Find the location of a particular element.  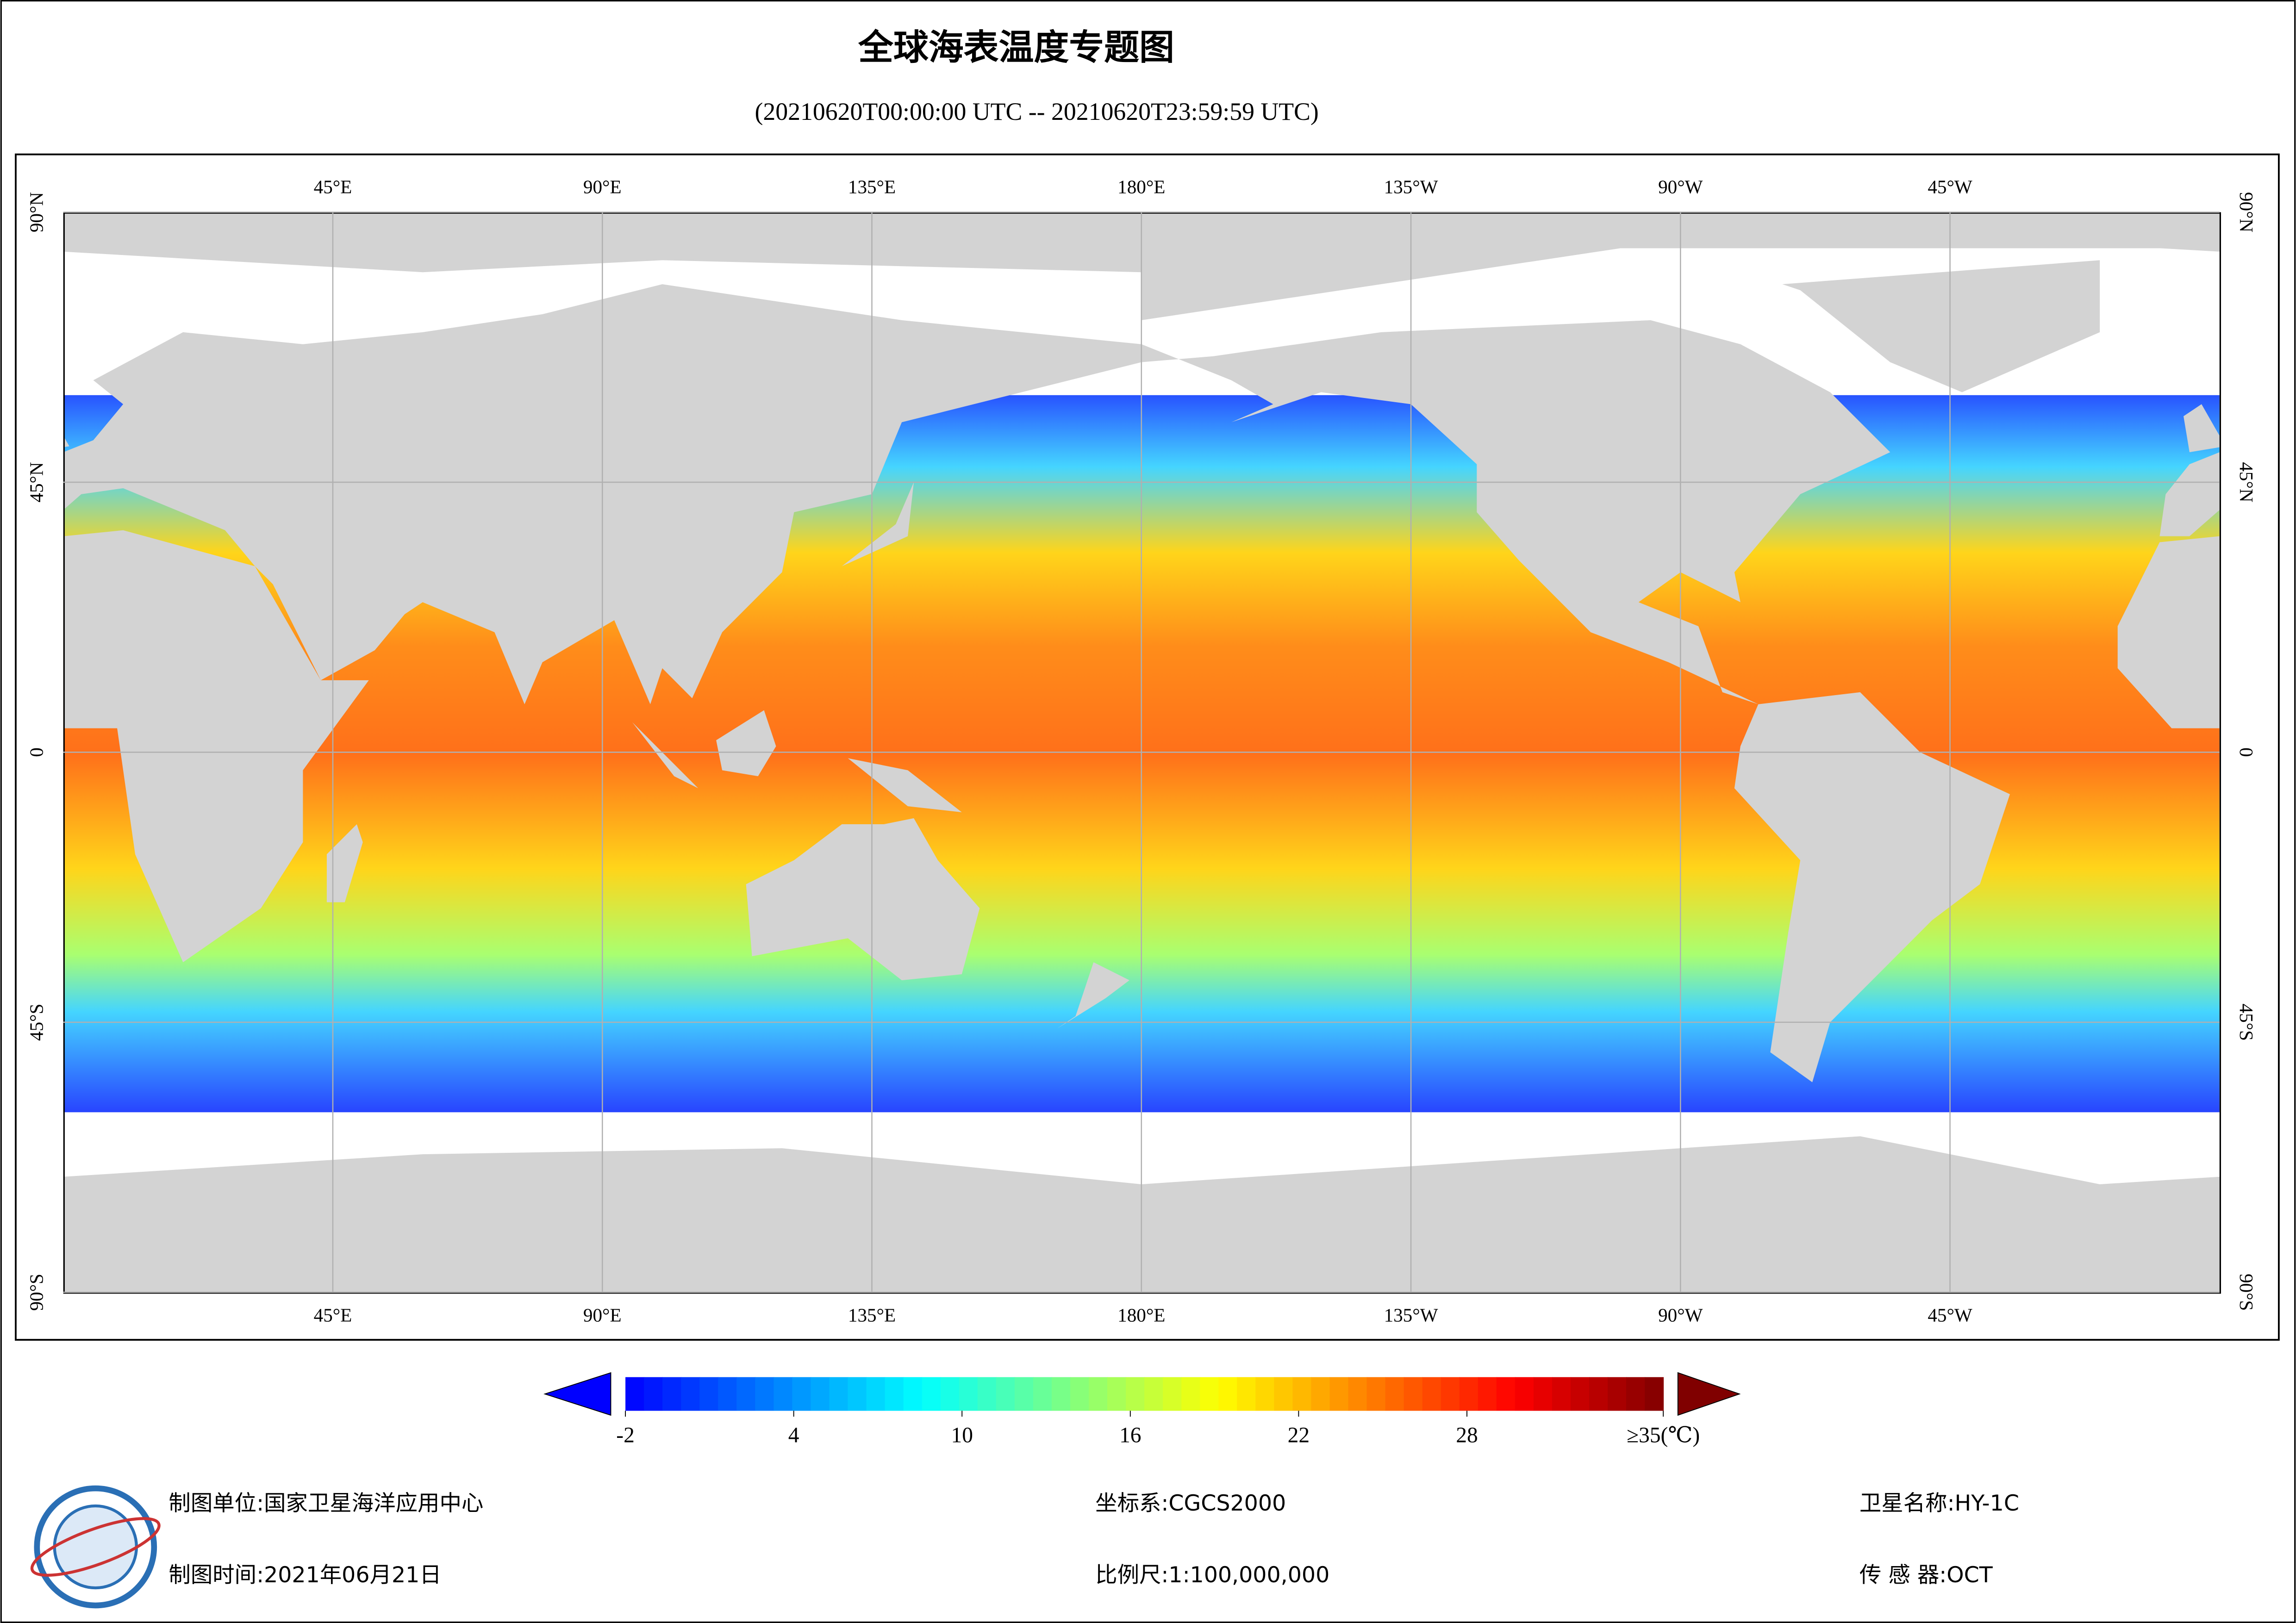

colorbar-arrow-low is located at coordinates (577, 1394).